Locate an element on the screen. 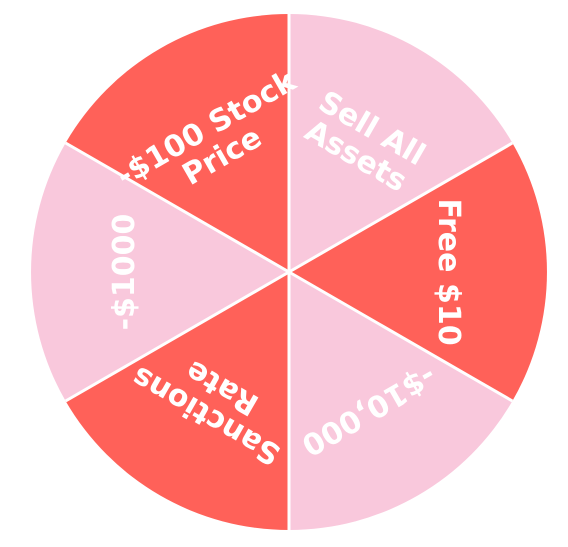 This screenshot has width=568, height=547. segment-label-line: Free $10 is located at coordinates (448, 271).